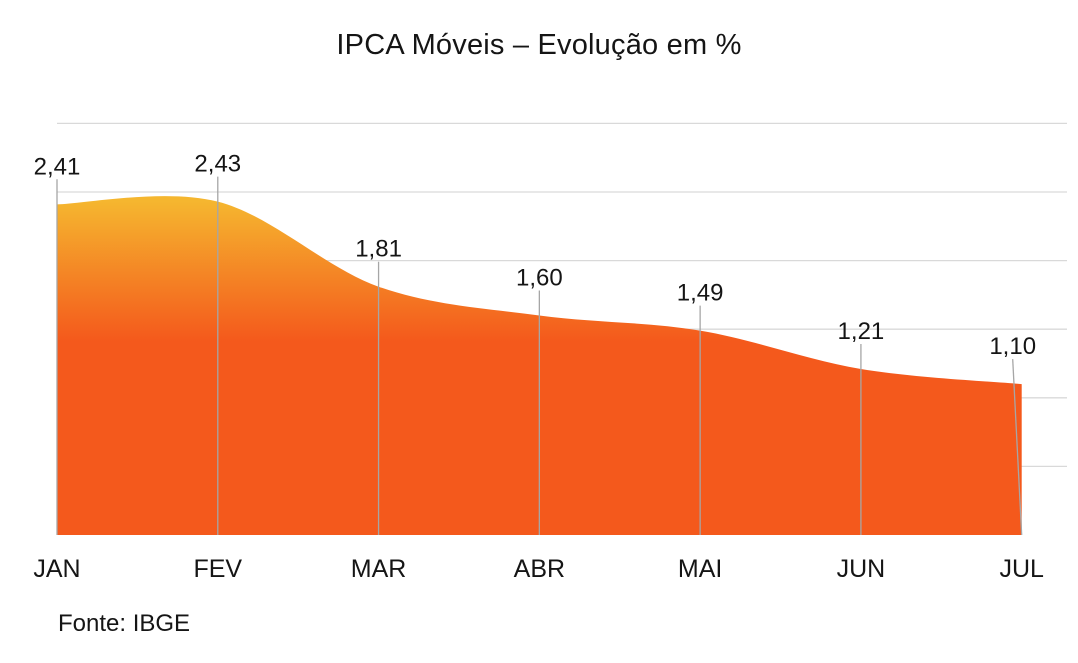  I want to click on source-note: Fonte: IBGE, so click(124, 623).